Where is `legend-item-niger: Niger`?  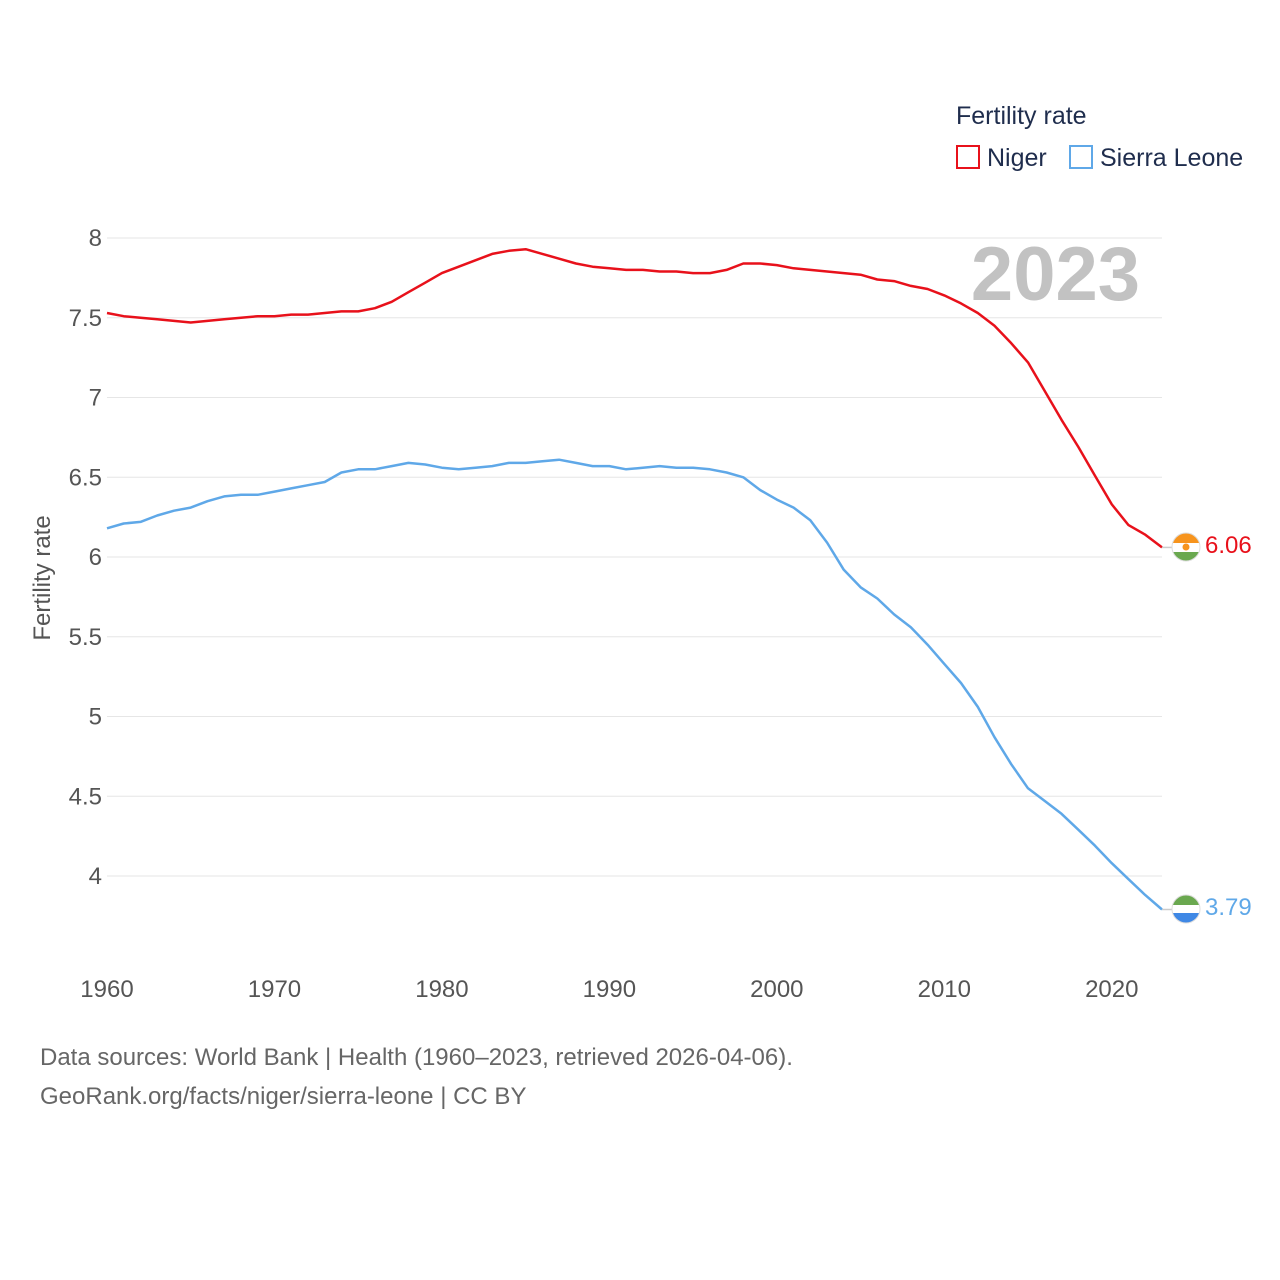
legend-item-niger: Niger is located at coordinates (1001, 158).